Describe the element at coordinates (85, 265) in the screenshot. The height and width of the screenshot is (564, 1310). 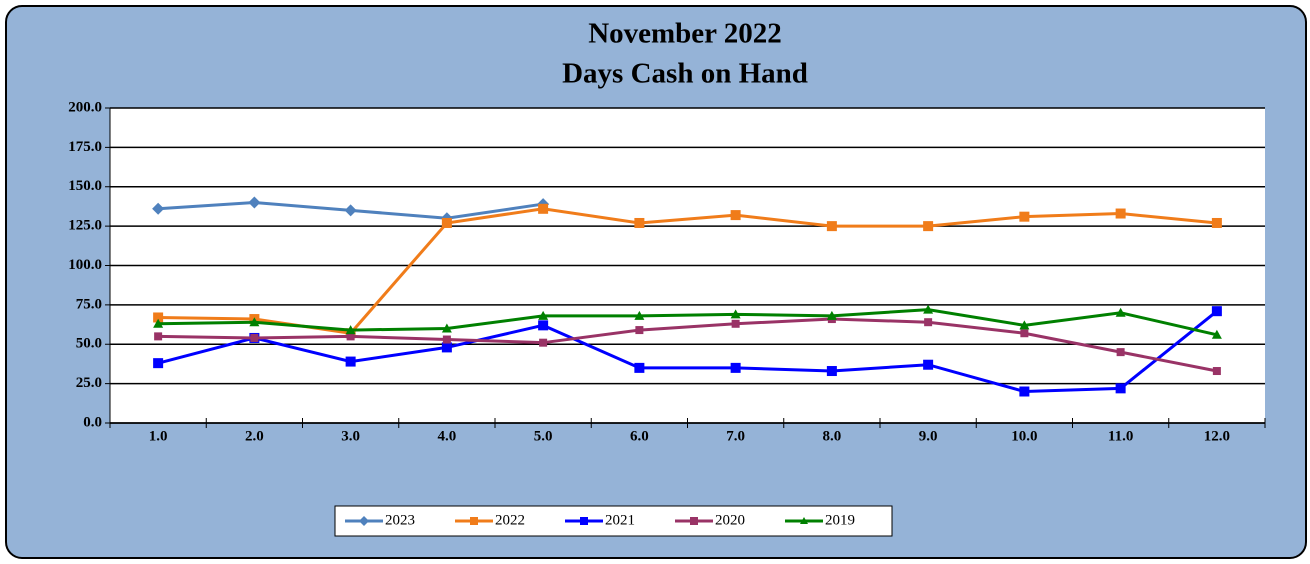
I see `y-tick-label: 100.0` at that location.